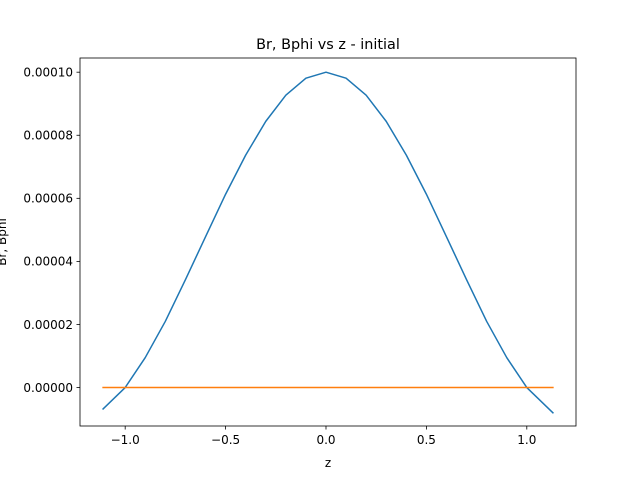  Describe the element at coordinates (225, 440) in the screenshot. I see `x-tick-label: −0.5` at that location.